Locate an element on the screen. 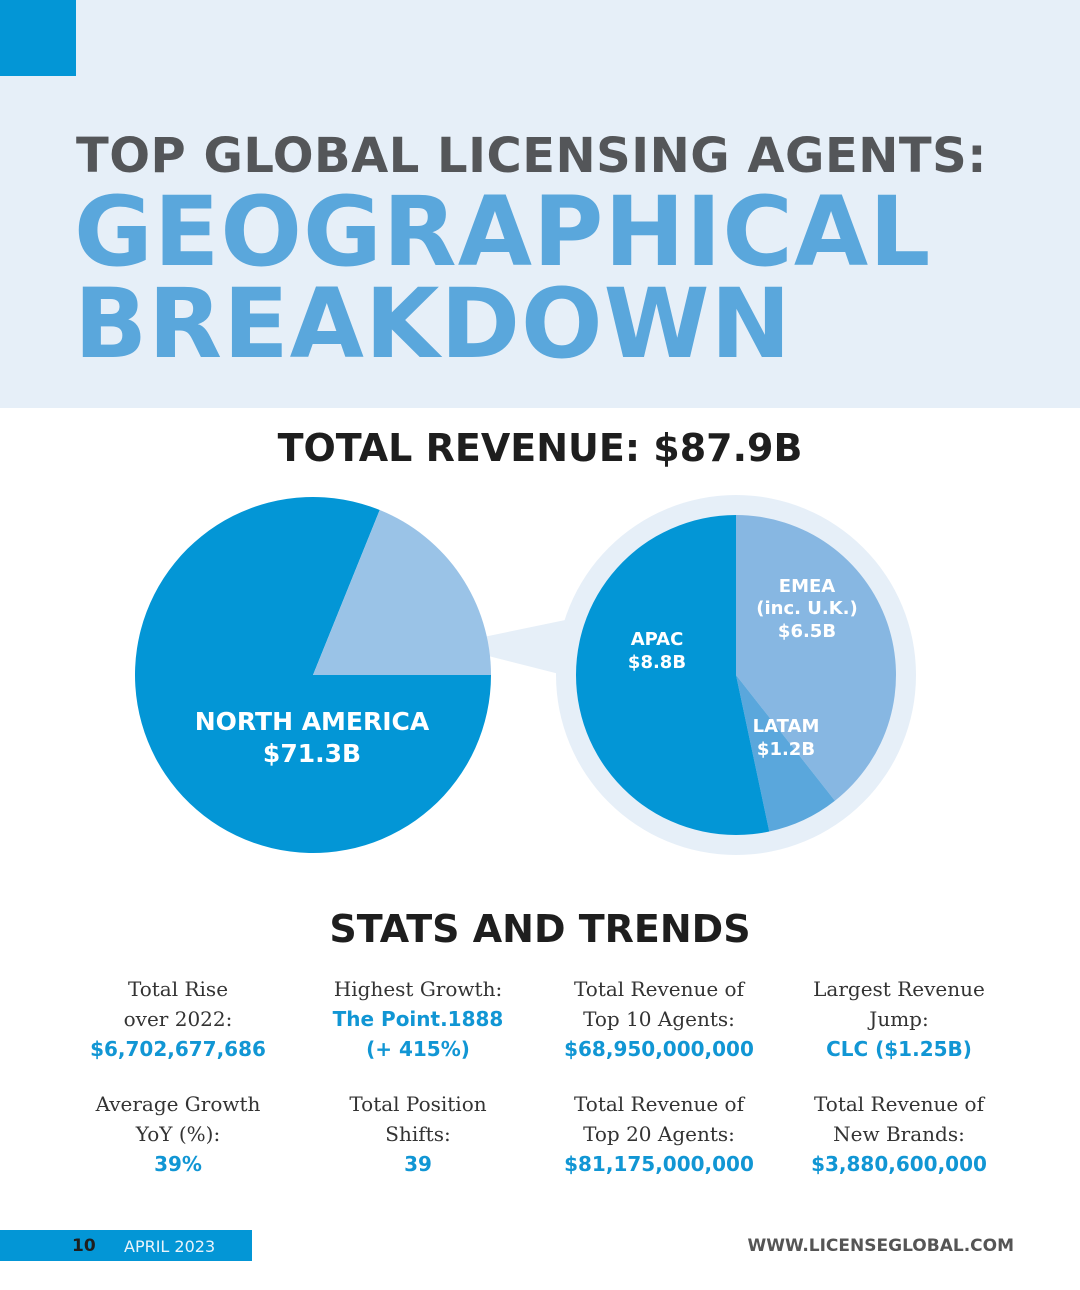 This screenshot has height=1290, width=1080. latam-value: $1.2B is located at coordinates (786, 749).